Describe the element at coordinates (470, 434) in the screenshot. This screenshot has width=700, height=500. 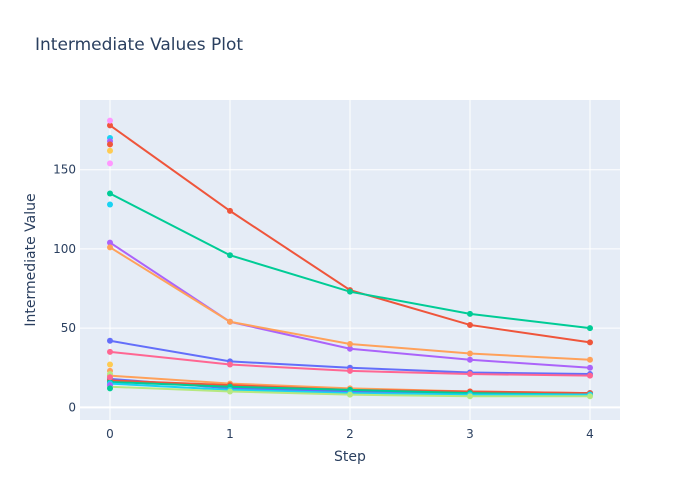
I see `x-tick-label: 3` at that location.